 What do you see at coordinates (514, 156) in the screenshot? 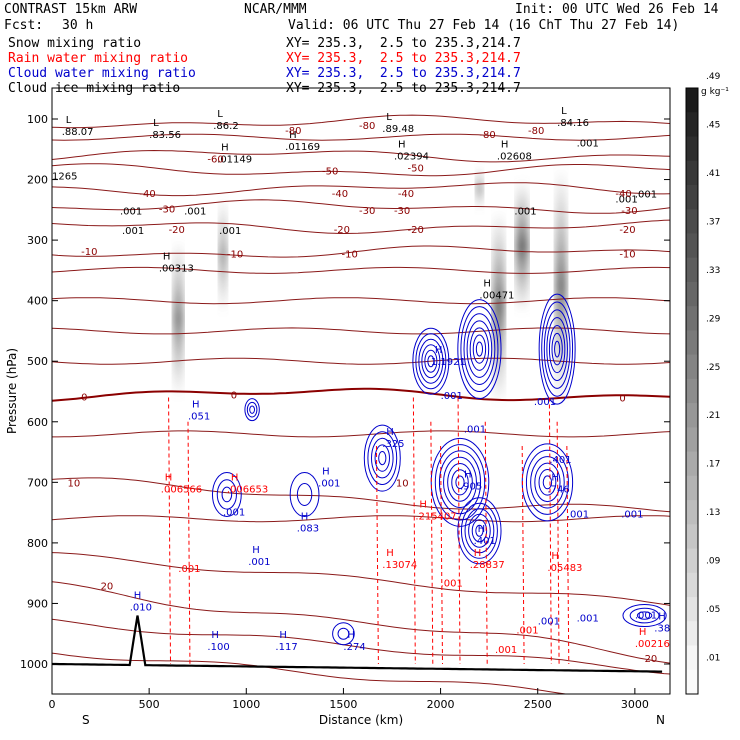
I see `extremum-value-8: .02608` at bounding box center [514, 156].